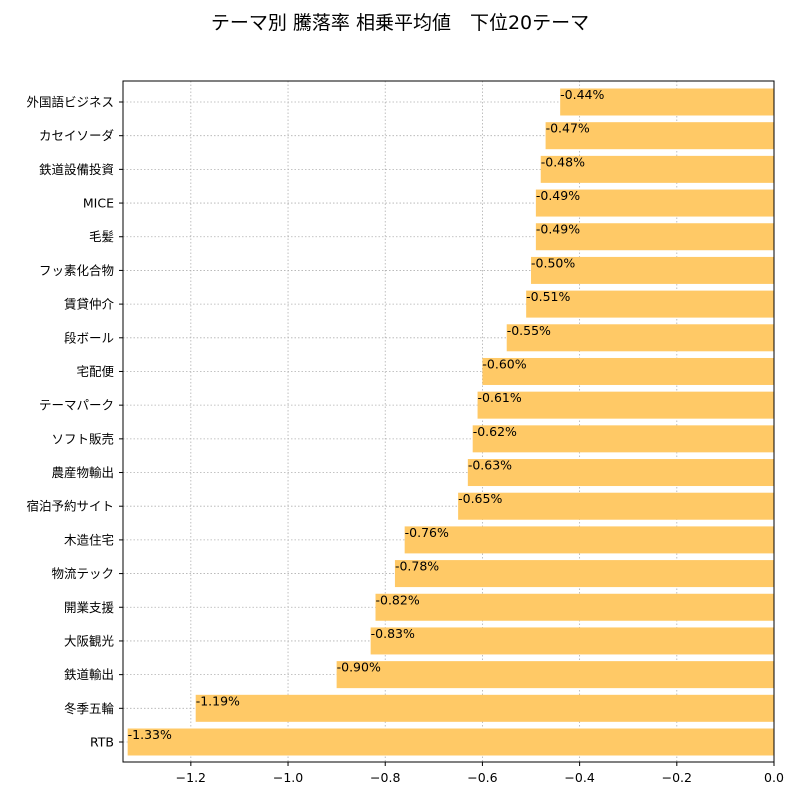 The image size is (800, 800). Describe the element at coordinates (89, 539) in the screenshot. I see `category-label: 木造住宅` at that location.